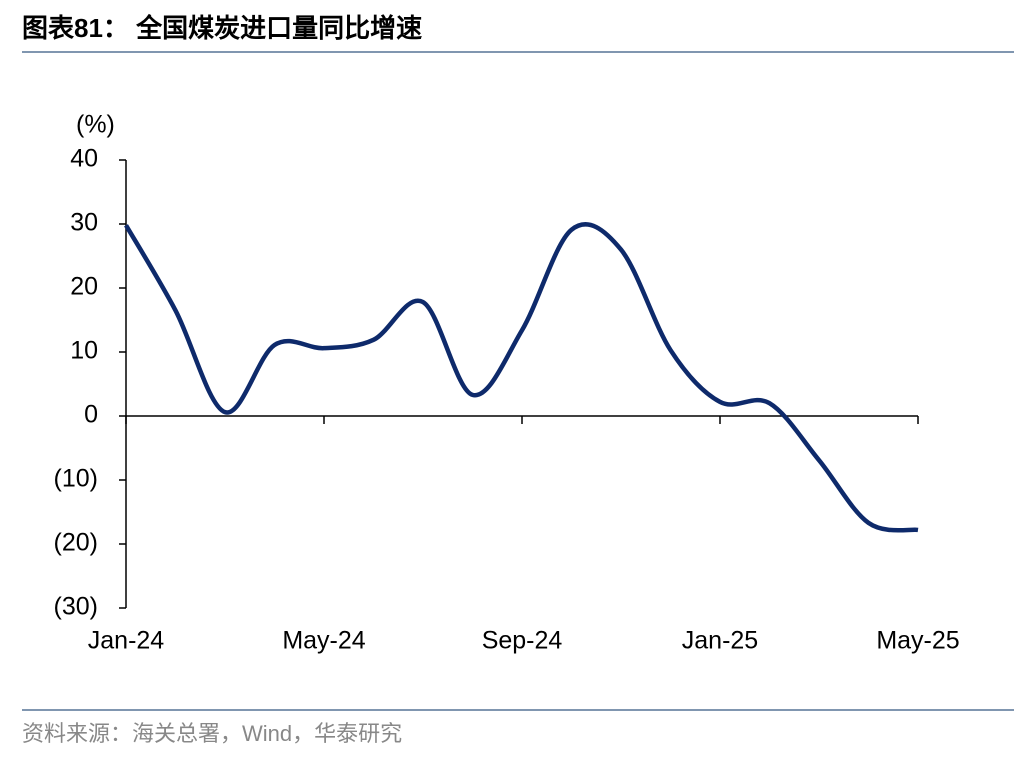  I want to click on y-tick-label: 10, so click(84, 351).